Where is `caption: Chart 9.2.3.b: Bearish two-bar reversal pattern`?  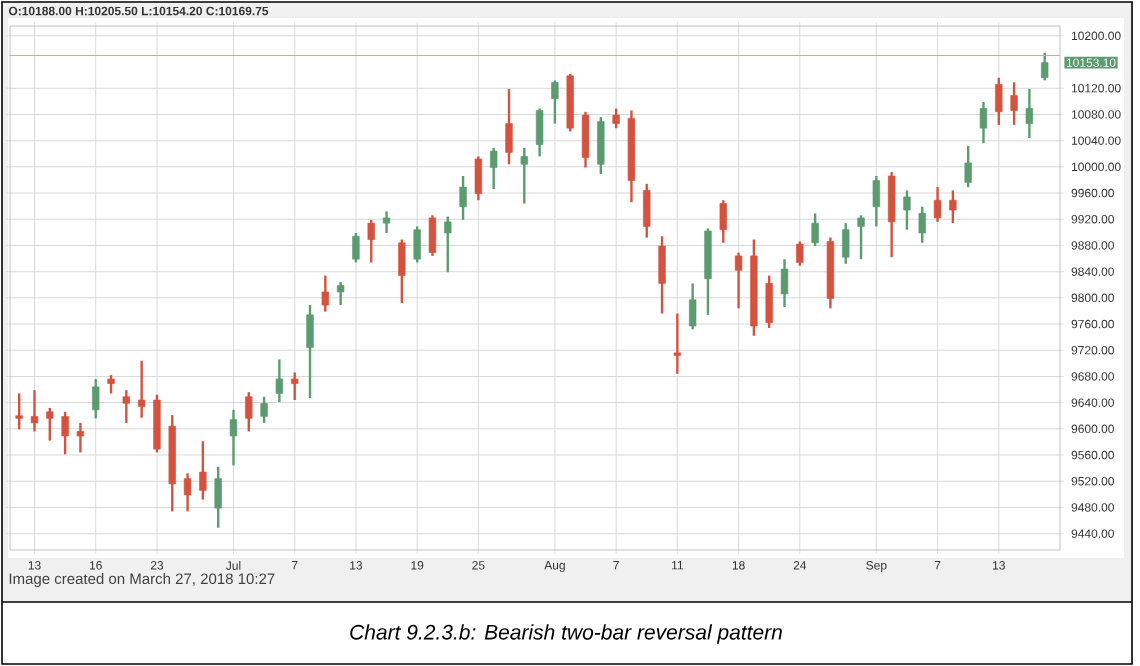
caption: Chart 9.2.3.b: Bearish two-bar reversal pattern is located at coordinates (566, 634).